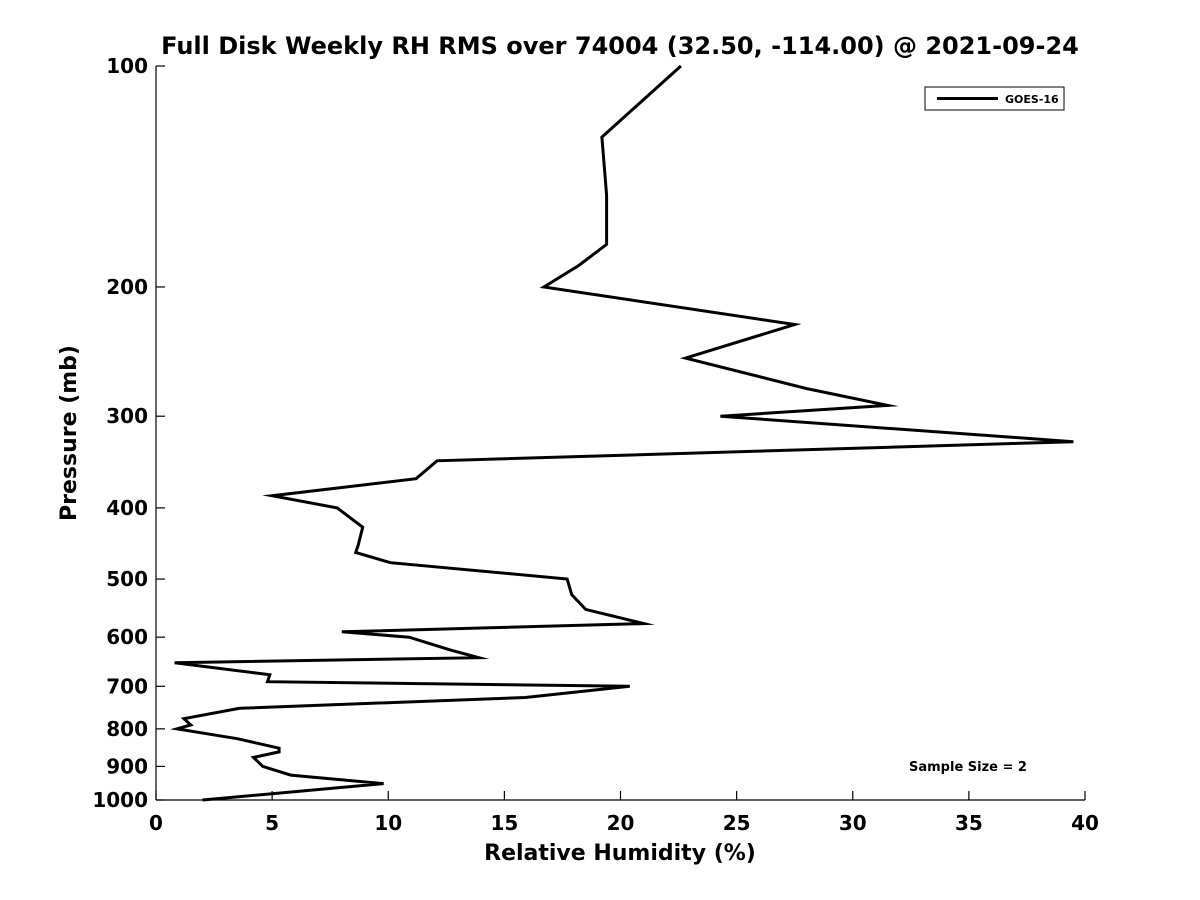 The image size is (1200, 900). Describe the element at coordinates (272, 823) in the screenshot. I see `x-tick-label: 5` at that location.